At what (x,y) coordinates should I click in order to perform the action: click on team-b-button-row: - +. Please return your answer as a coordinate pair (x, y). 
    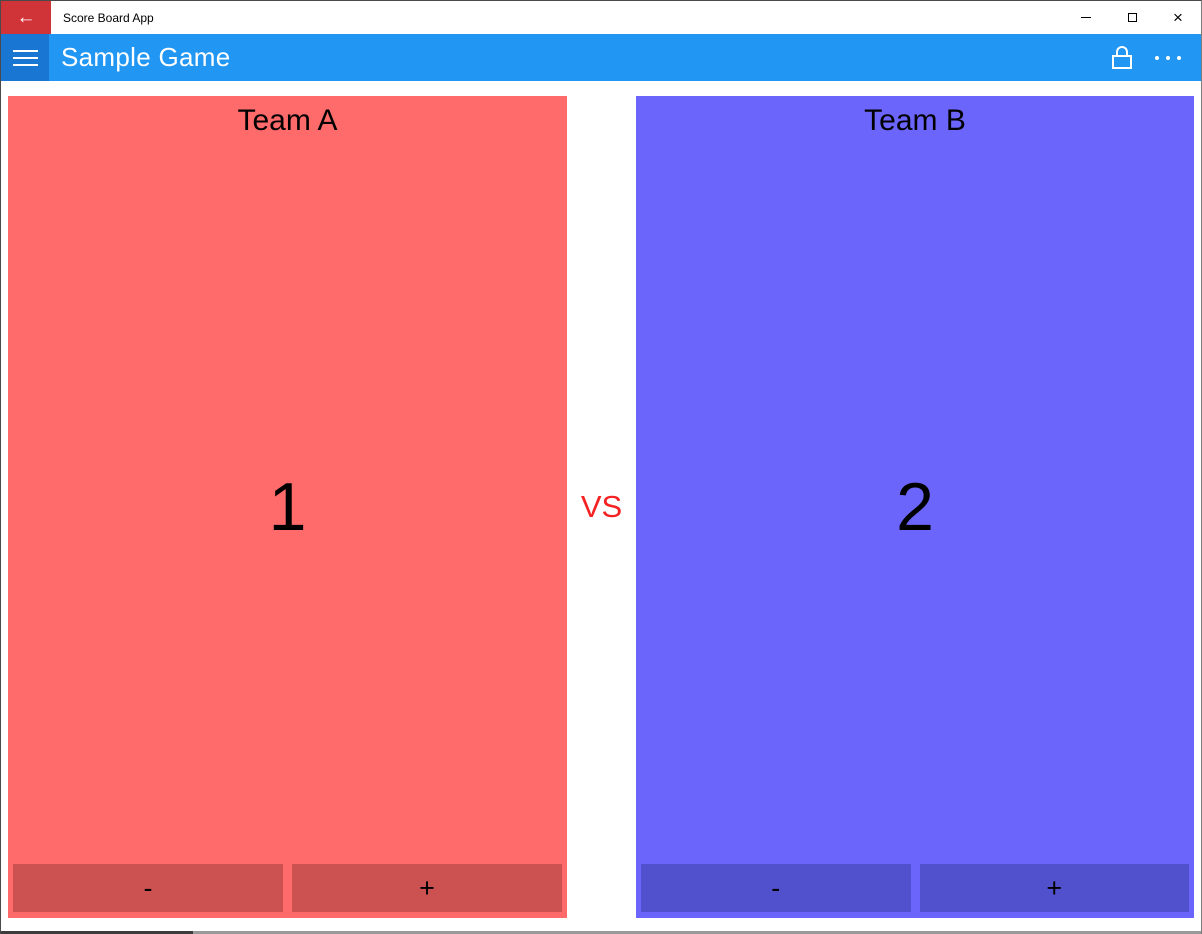
    Looking at the image, I should click on (915, 891).